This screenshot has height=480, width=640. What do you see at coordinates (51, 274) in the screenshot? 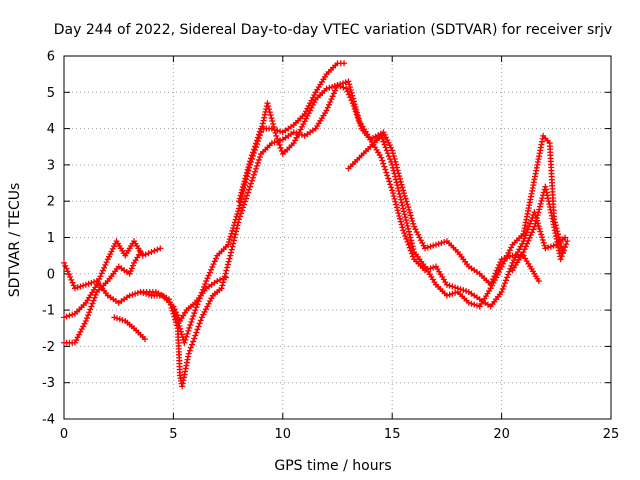
I see `y-tick-label: 0` at bounding box center [51, 274].